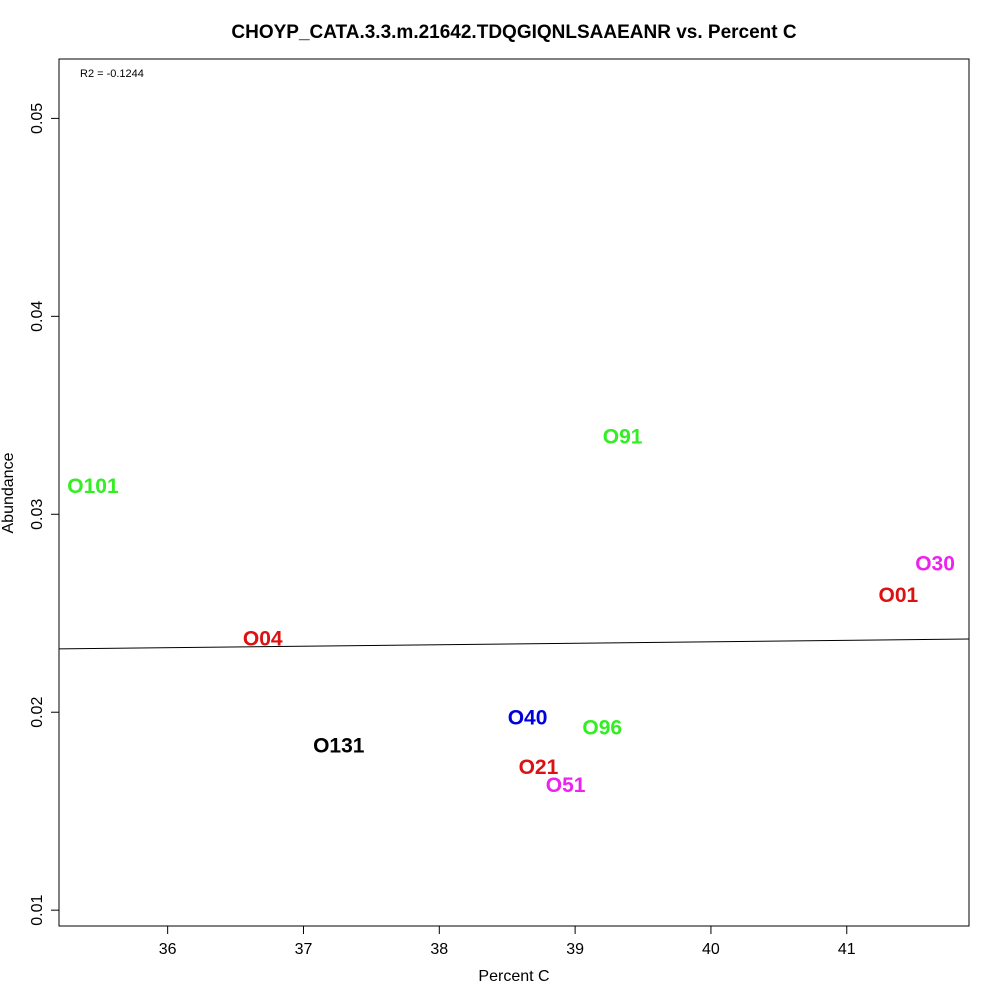 This screenshot has width=1000, height=1000. What do you see at coordinates (8, 492) in the screenshot?
I see `y-axis-label: Abundance` at bounding box center [8, 492].